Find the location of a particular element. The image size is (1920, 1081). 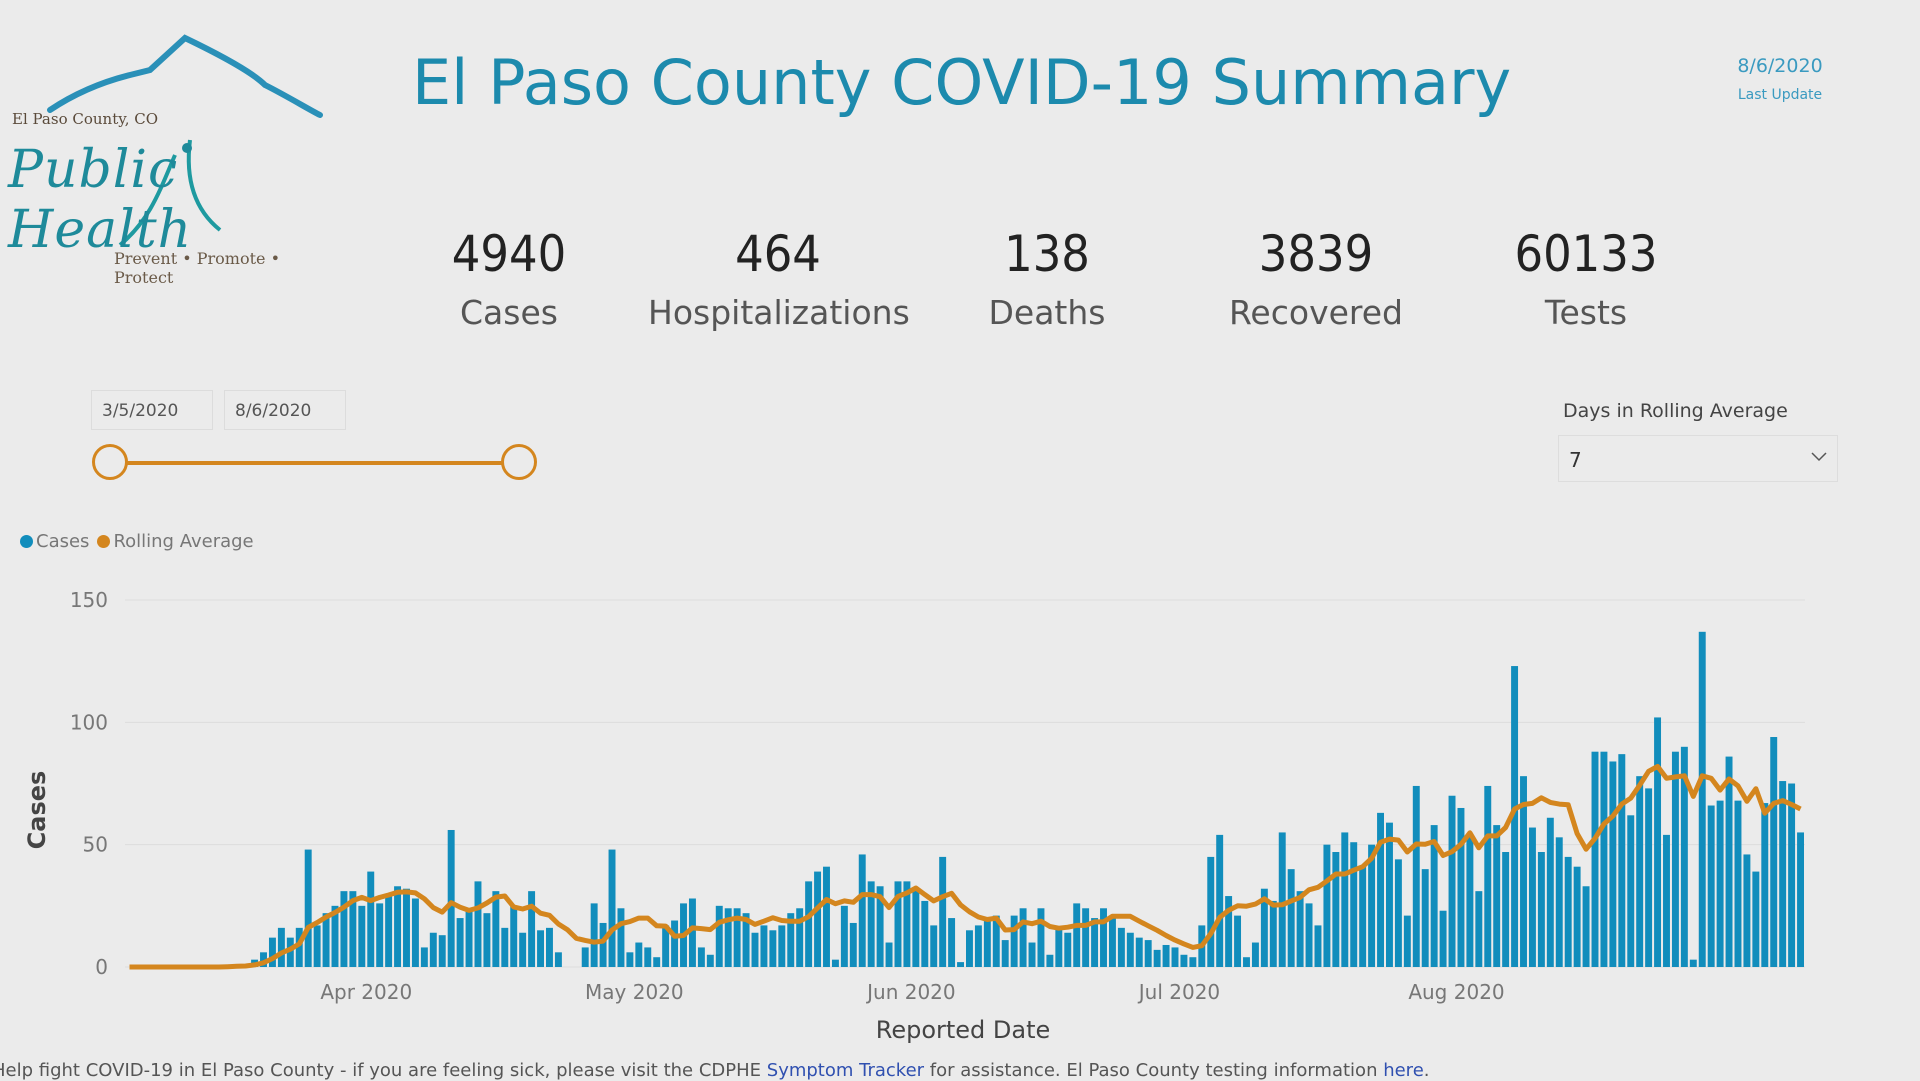

slider-start-handle is located at coordinates (110, 462).